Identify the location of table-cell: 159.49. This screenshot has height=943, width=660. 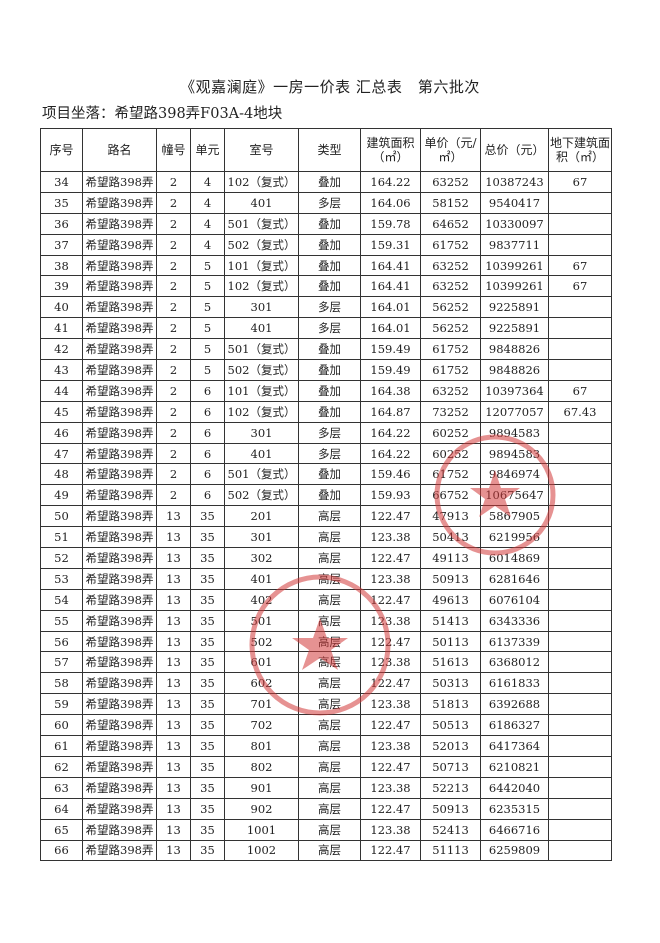
(390, 349).